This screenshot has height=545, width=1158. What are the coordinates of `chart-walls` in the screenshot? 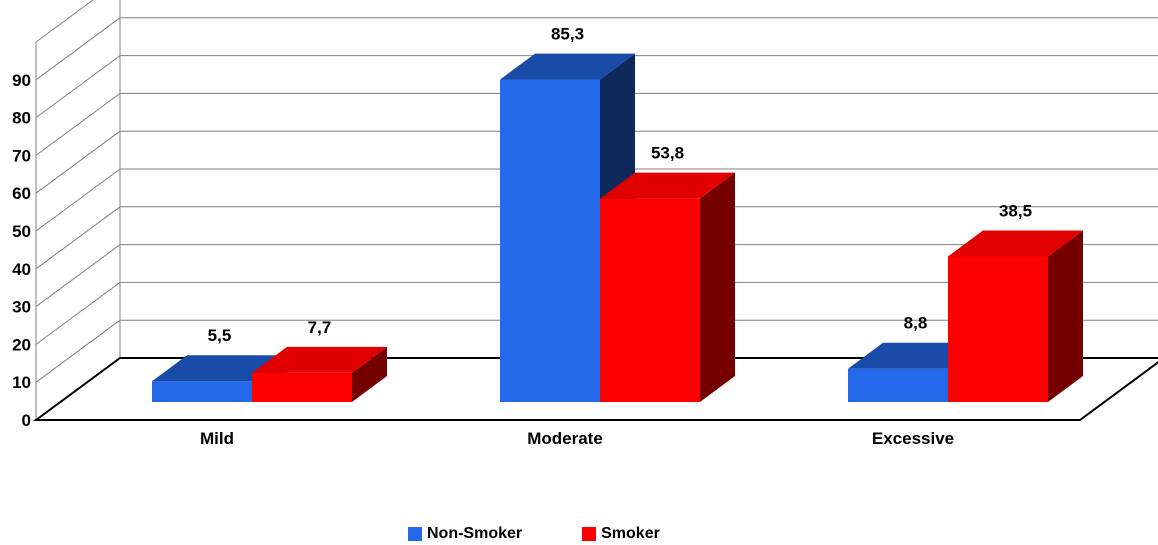 It's located at (78, 210).